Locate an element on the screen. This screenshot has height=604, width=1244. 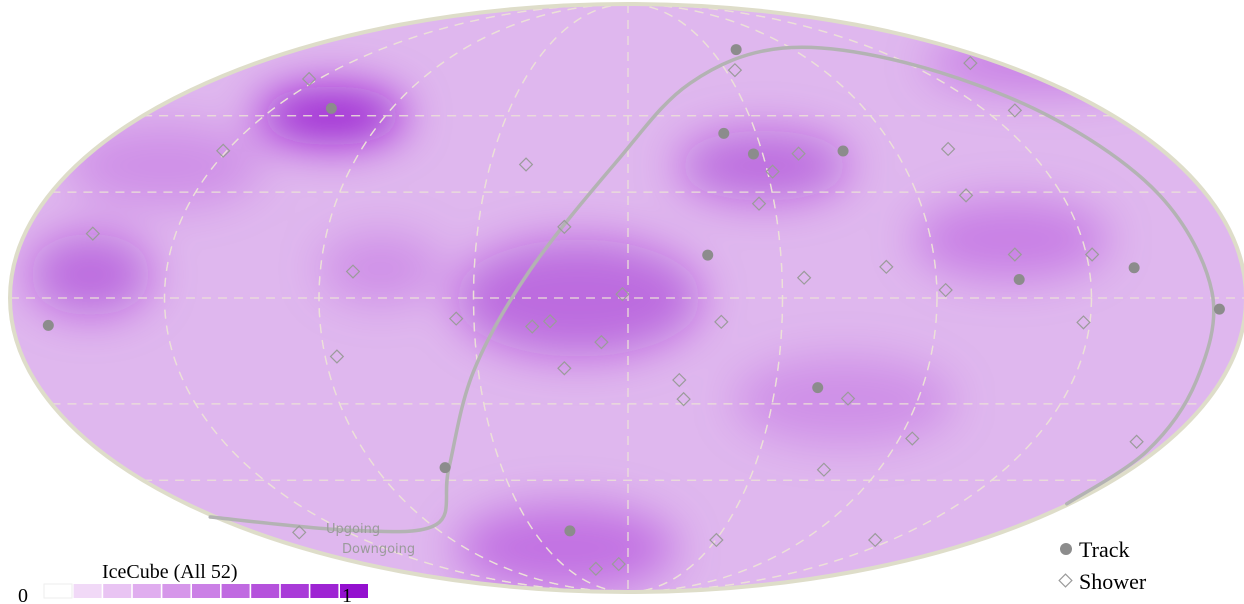
colorbar-min-label: 0 is located at coordinates (23, 594).